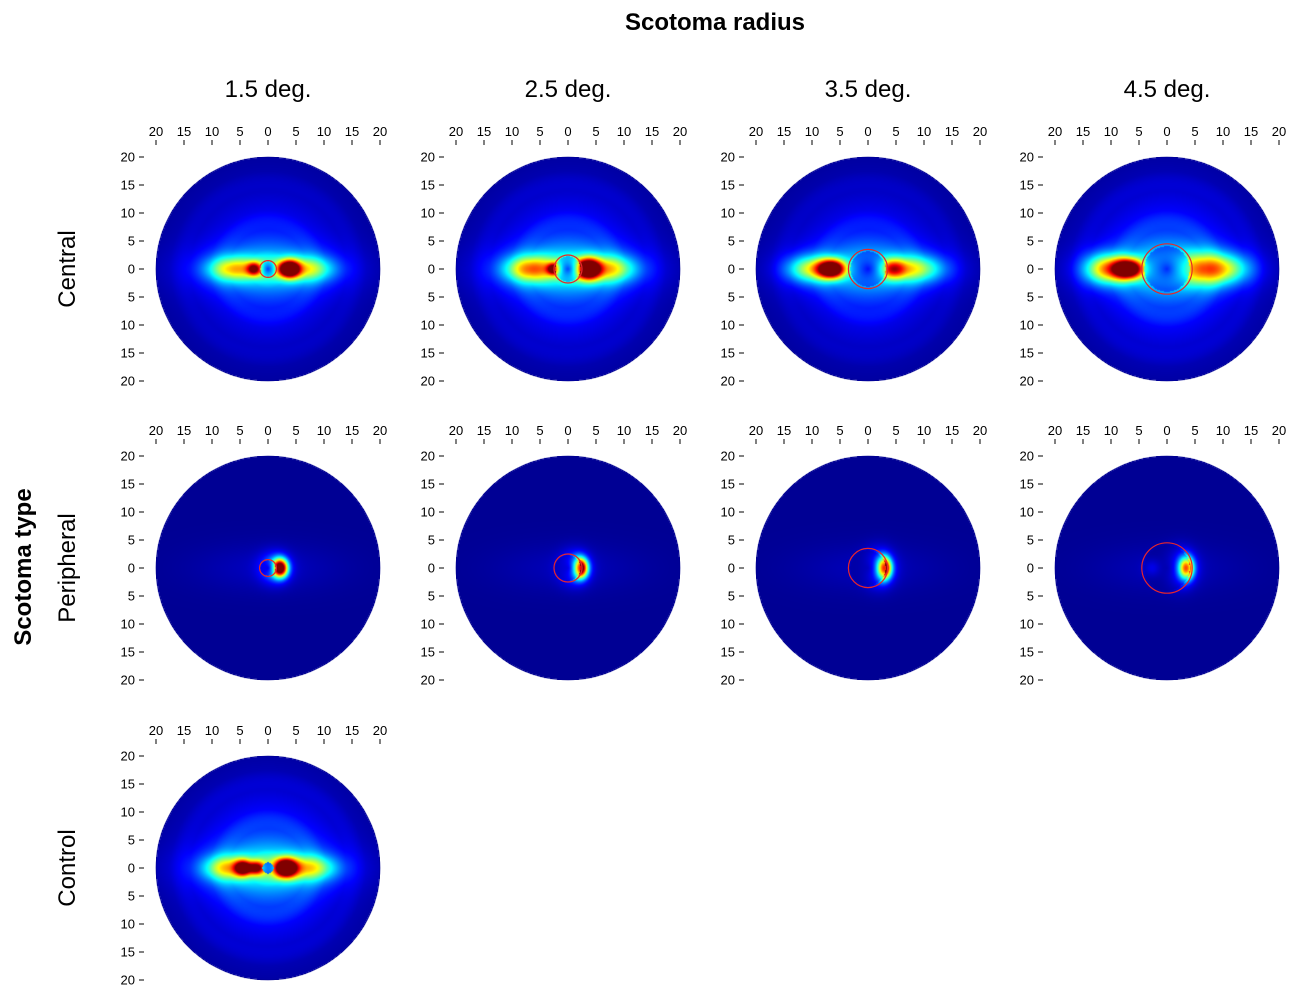  I want to click on row-label: Central, so click(67, 268).